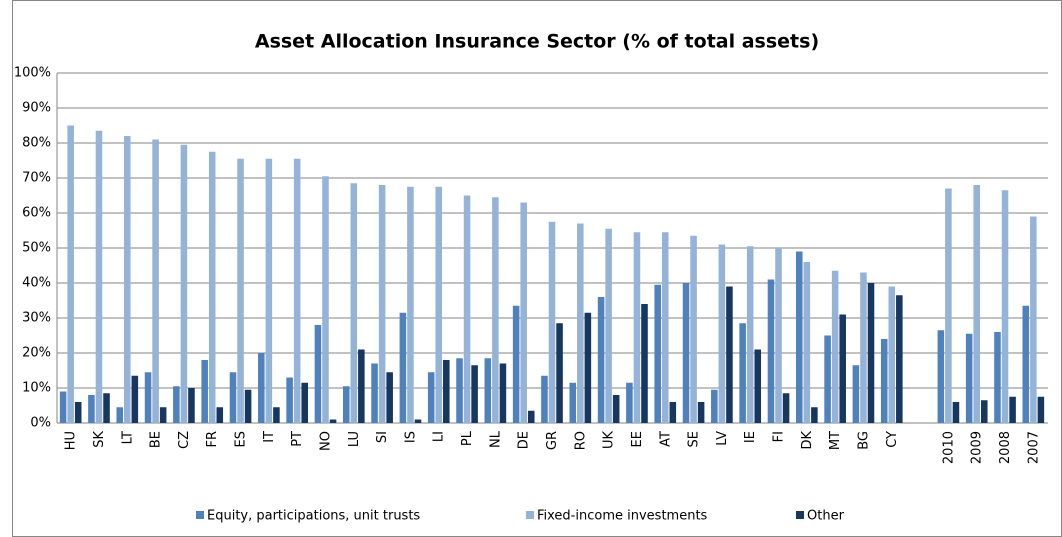  What do you see at coordinates (807, 440) in the screenshot?
I see `x-tick-label: DK` at bounding box center [807, 440].